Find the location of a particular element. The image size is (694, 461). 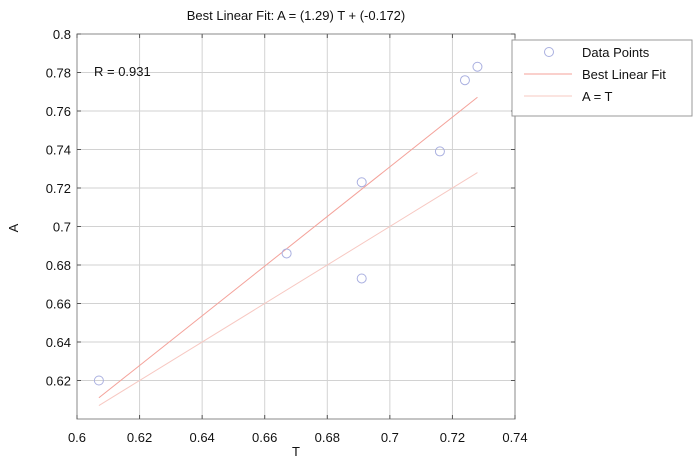

y-tick-label: 0.74 is located at coordinates (58, 150).